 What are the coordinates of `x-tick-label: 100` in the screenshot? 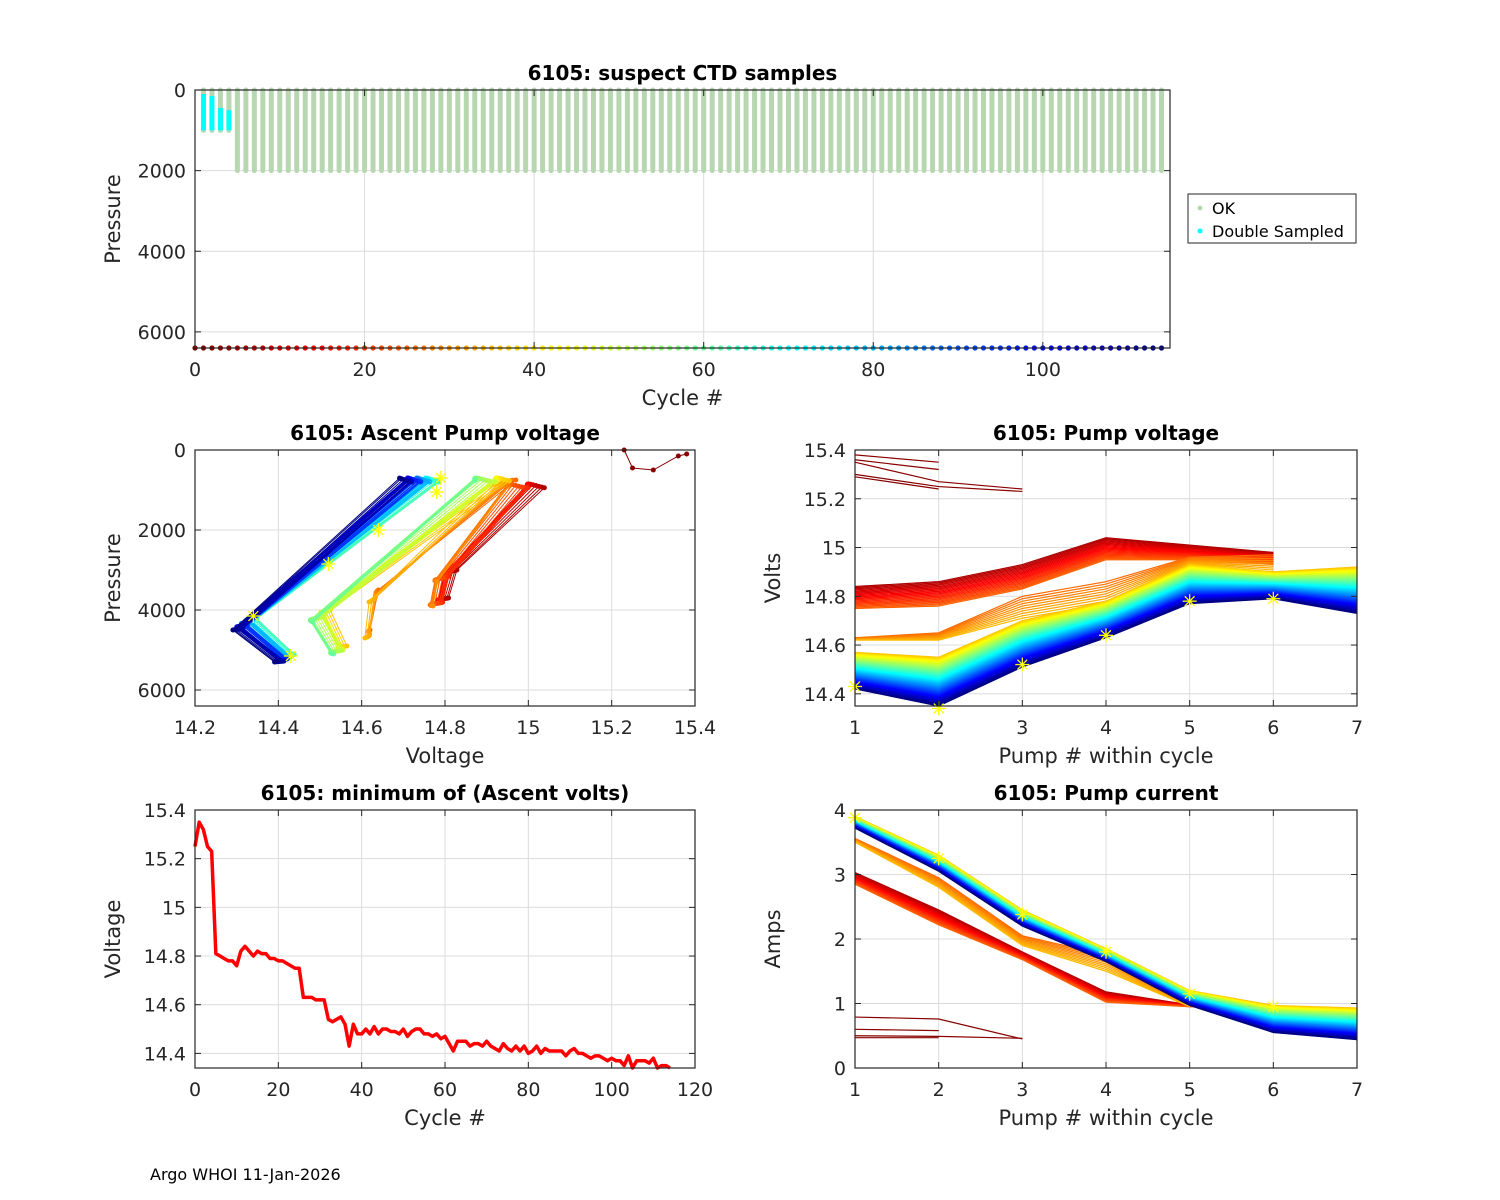 It's located at (612, 1090).